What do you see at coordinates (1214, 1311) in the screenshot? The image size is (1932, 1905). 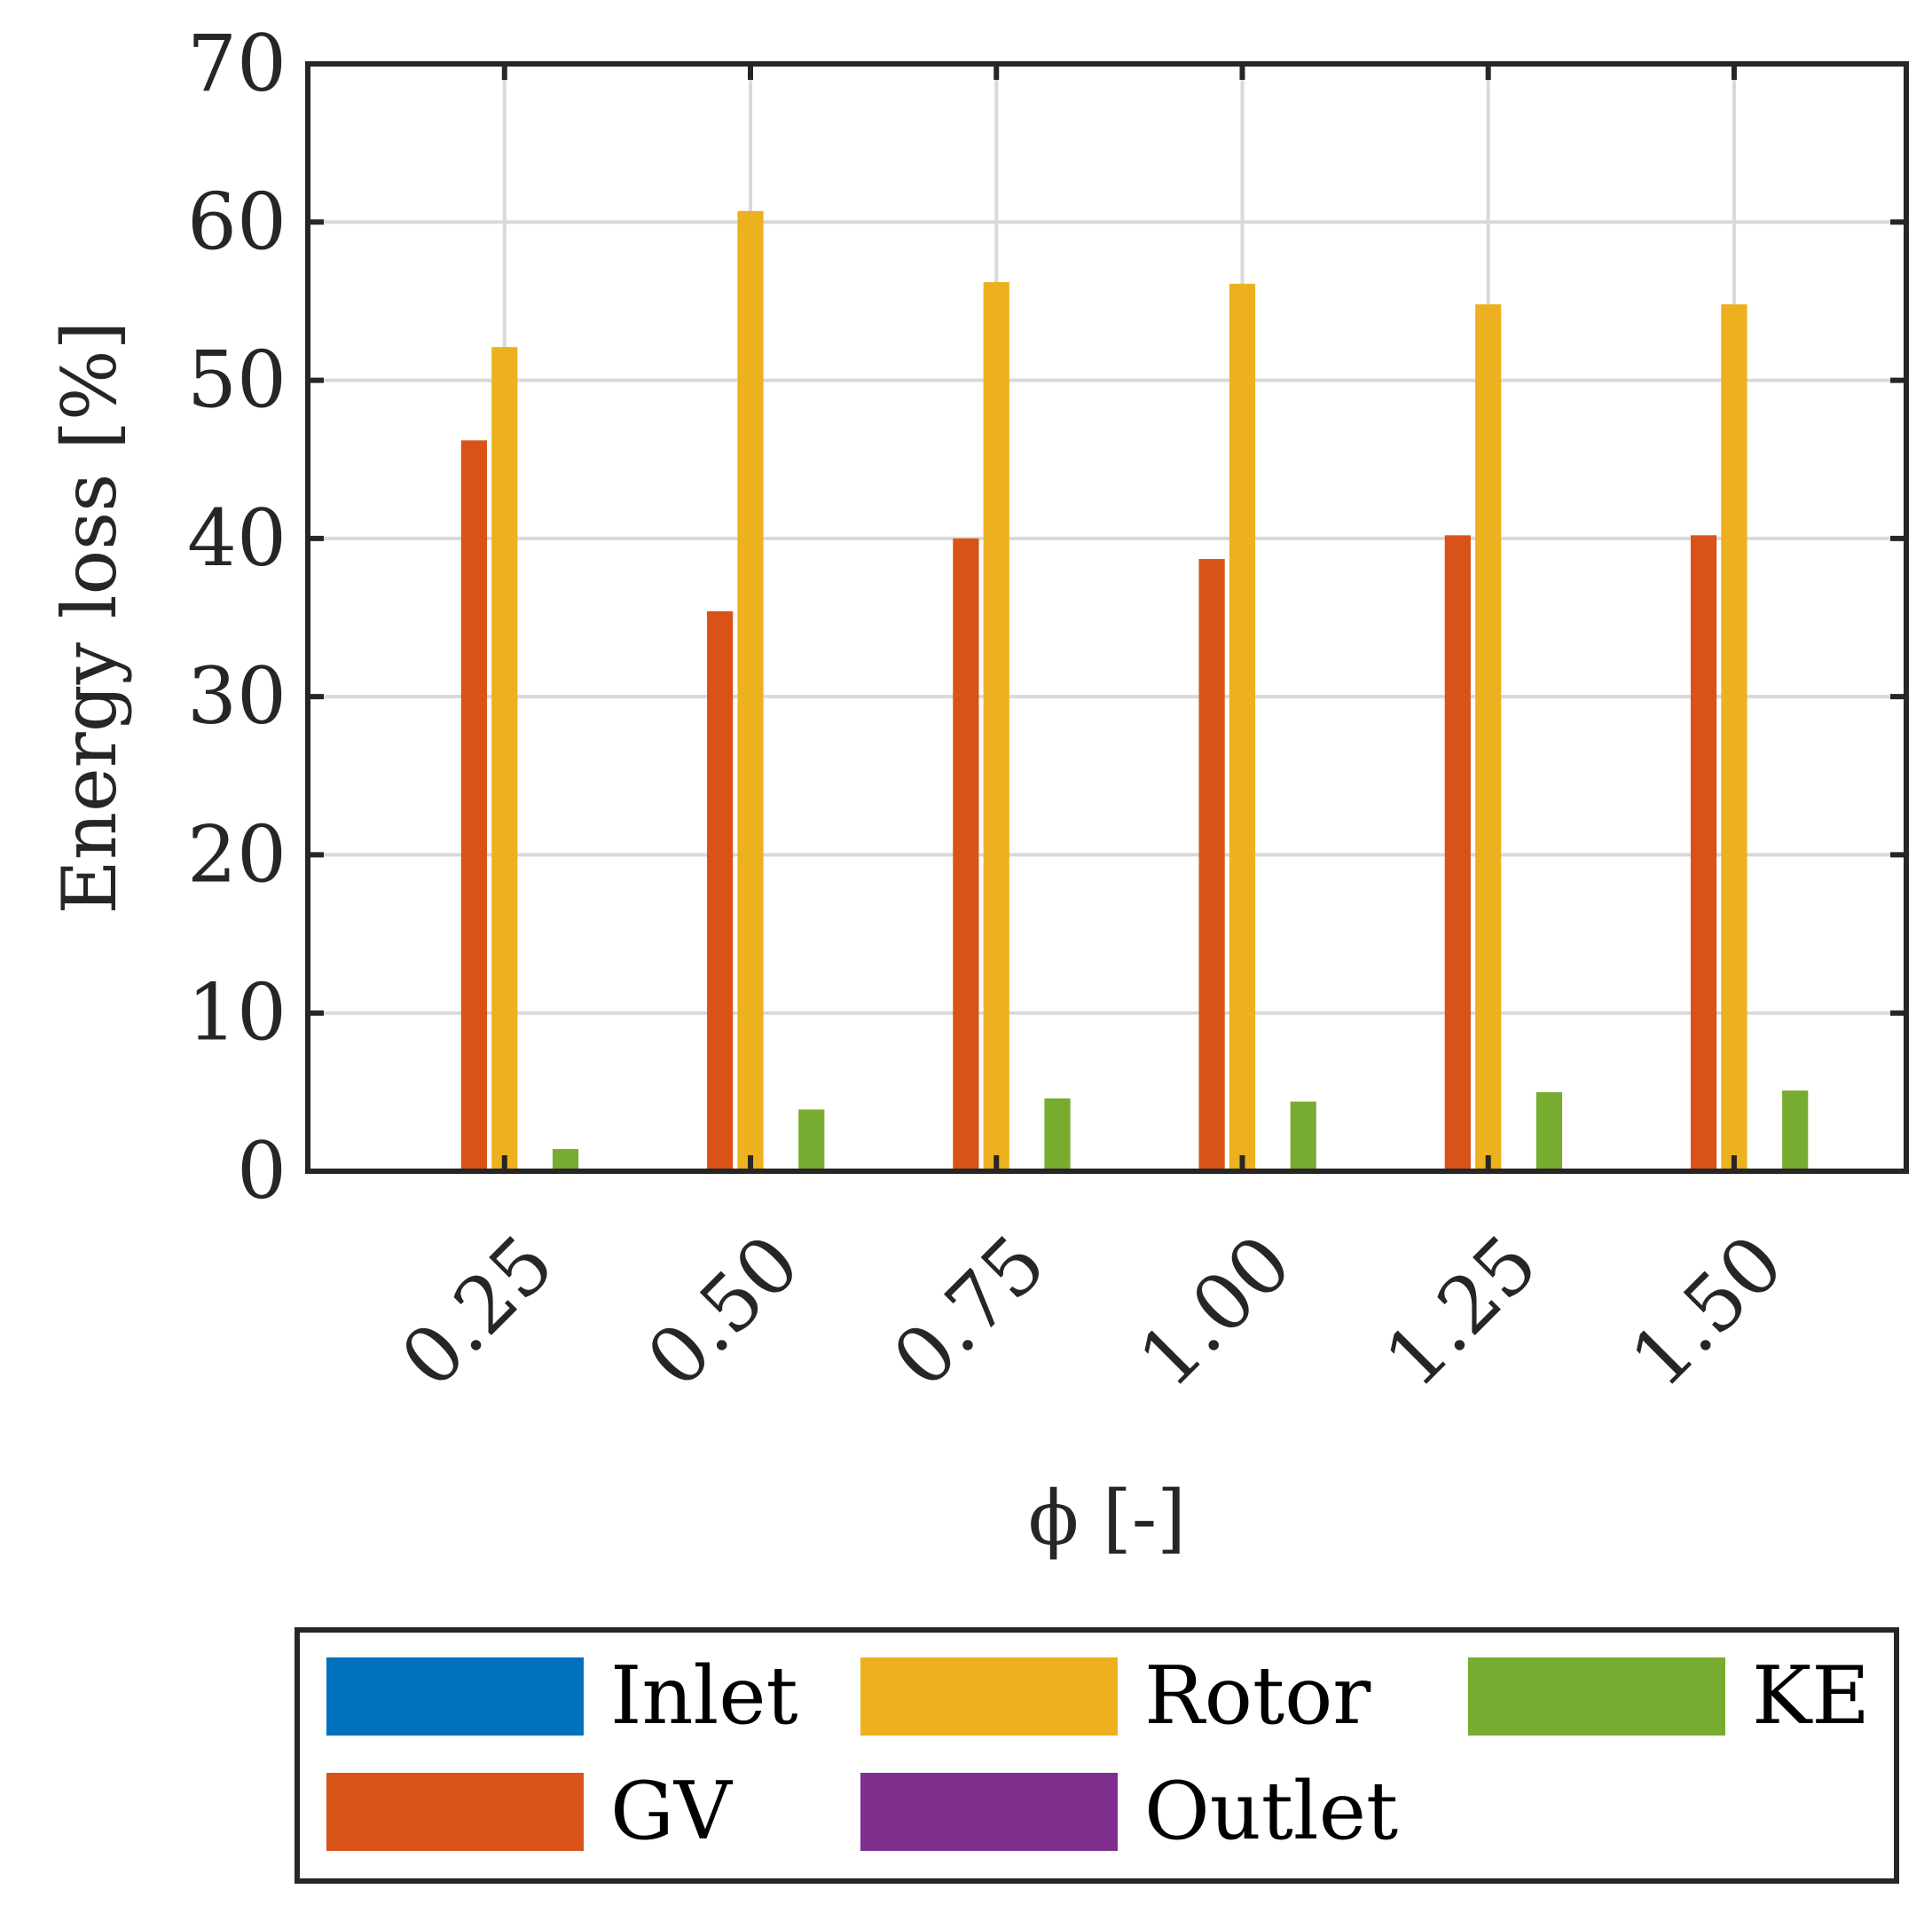 I see `x-tick-label: 1.00` at bounding box center [1214, 1311].